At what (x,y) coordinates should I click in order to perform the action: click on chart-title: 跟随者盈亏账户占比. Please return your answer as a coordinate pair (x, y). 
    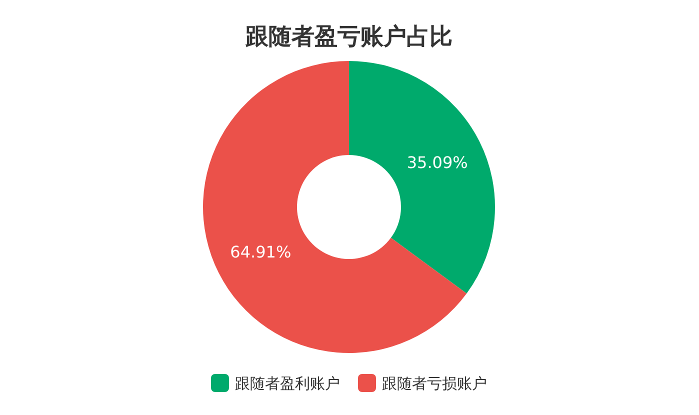
    Looking at the image, I should click on (348, 36).